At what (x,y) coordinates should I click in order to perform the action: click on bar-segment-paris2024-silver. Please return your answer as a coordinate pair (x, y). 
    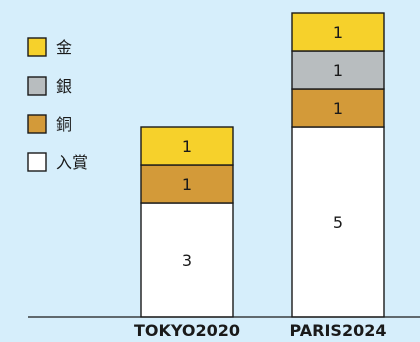
    Looking at the image, I should click on (338, 70).